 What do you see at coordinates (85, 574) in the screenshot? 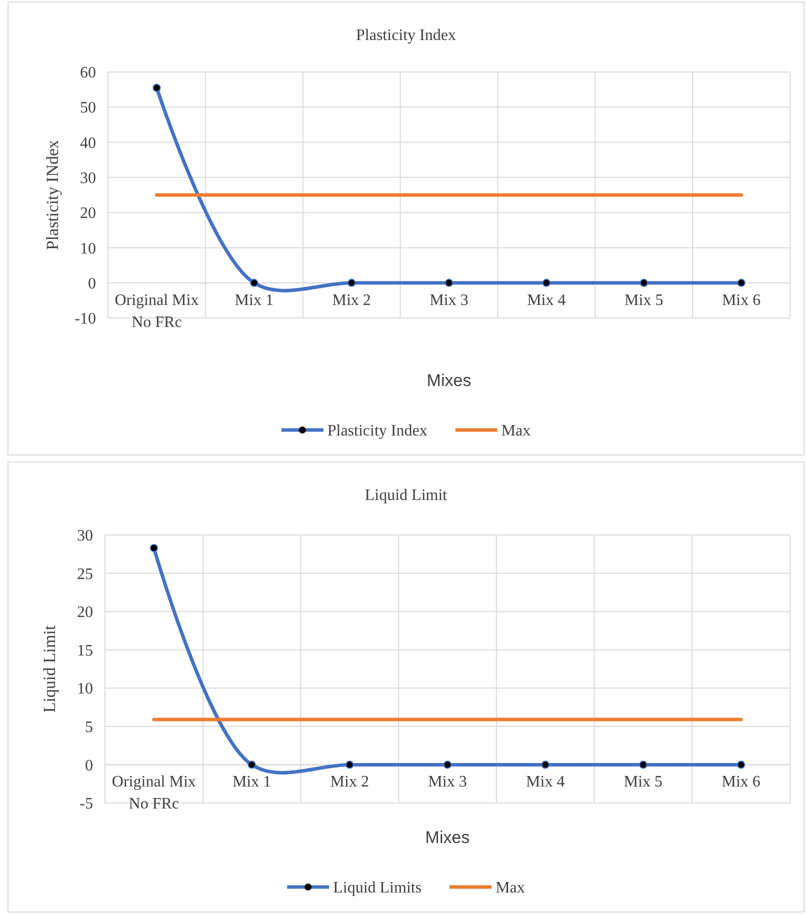
I see `y-tick-label: 25` at bounding box center [85, 574].